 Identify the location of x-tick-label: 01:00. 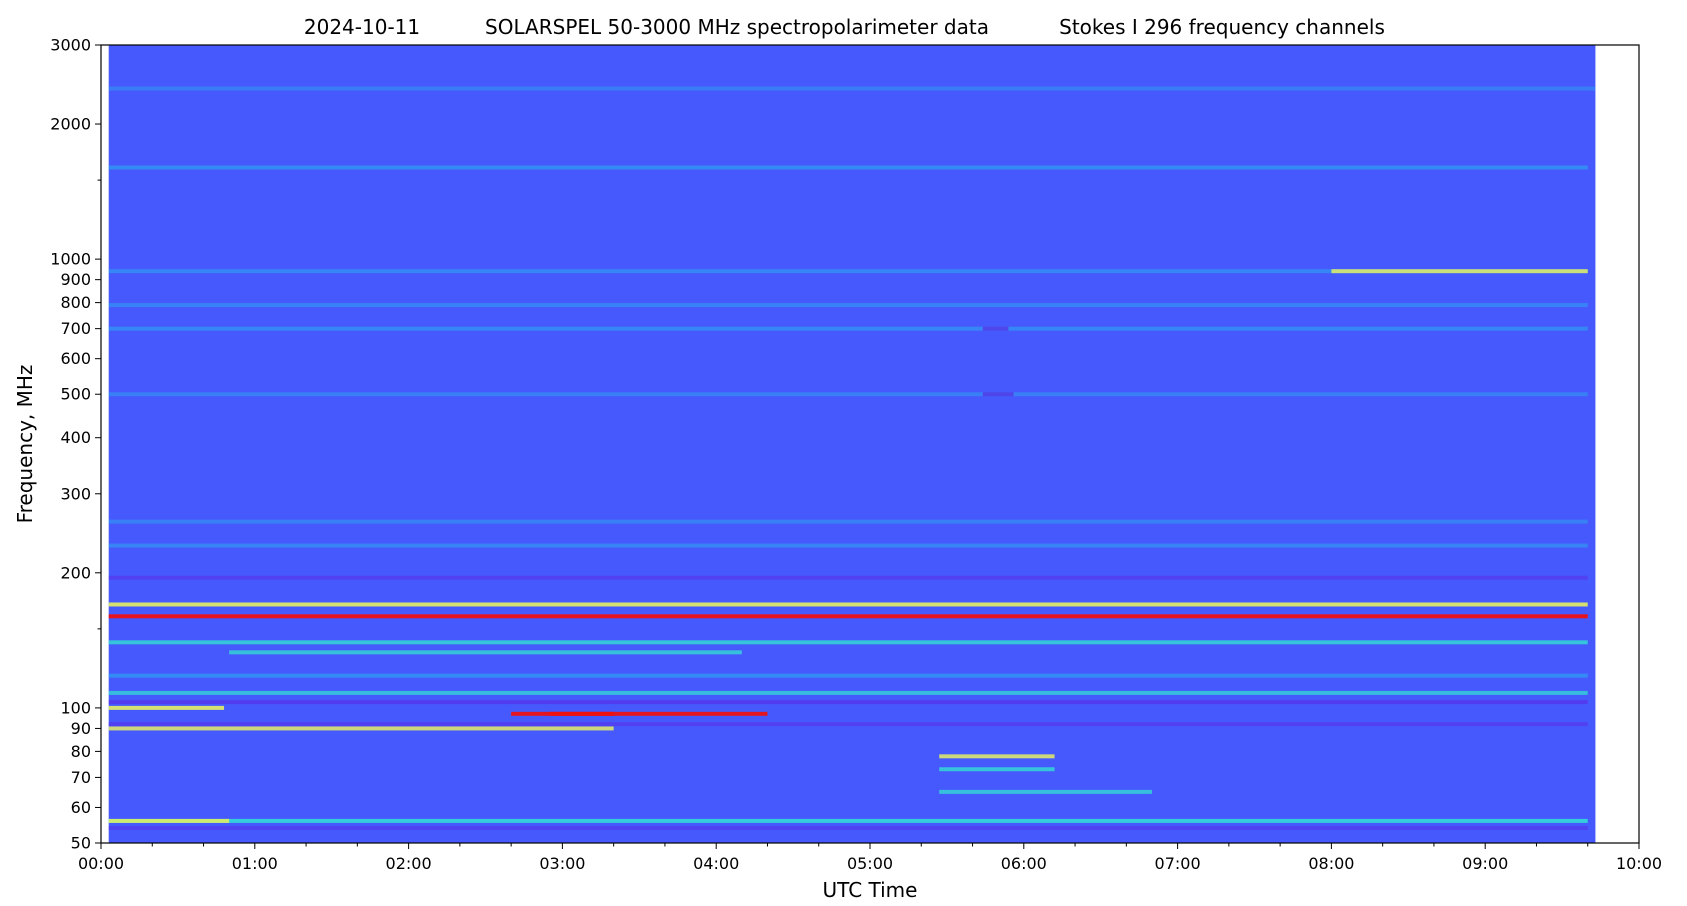
(255, 863).